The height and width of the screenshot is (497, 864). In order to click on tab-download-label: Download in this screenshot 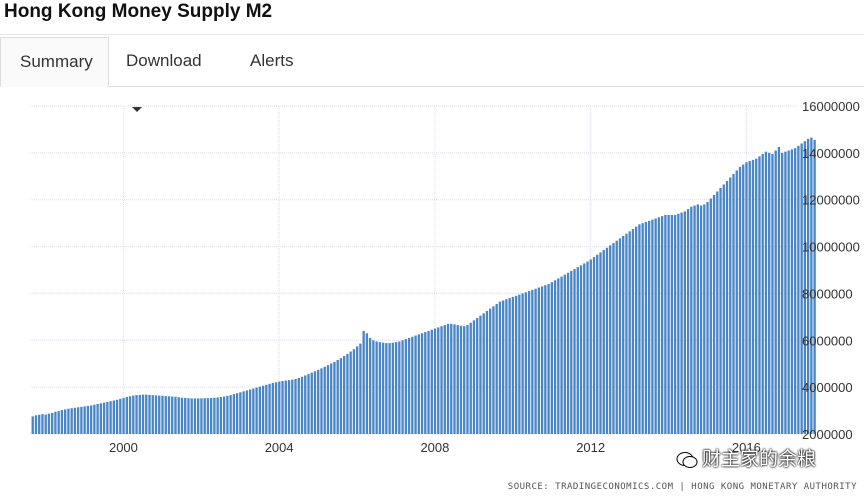, I will do `click(164, 60)`.